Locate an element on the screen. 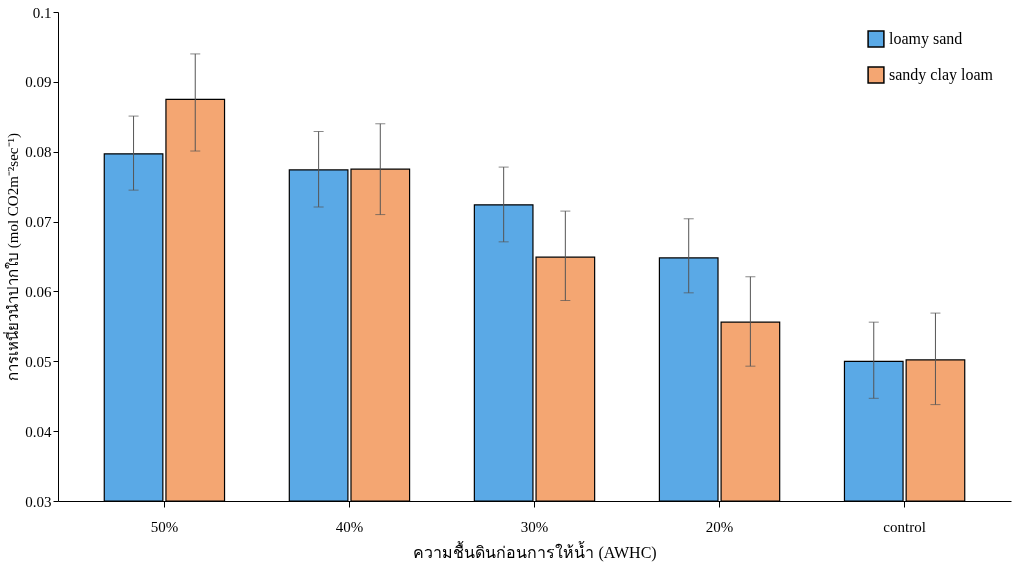 This screenshot has height=565, width=1016. y-tick-label: 0.09 is located at coordinates (38, 82).